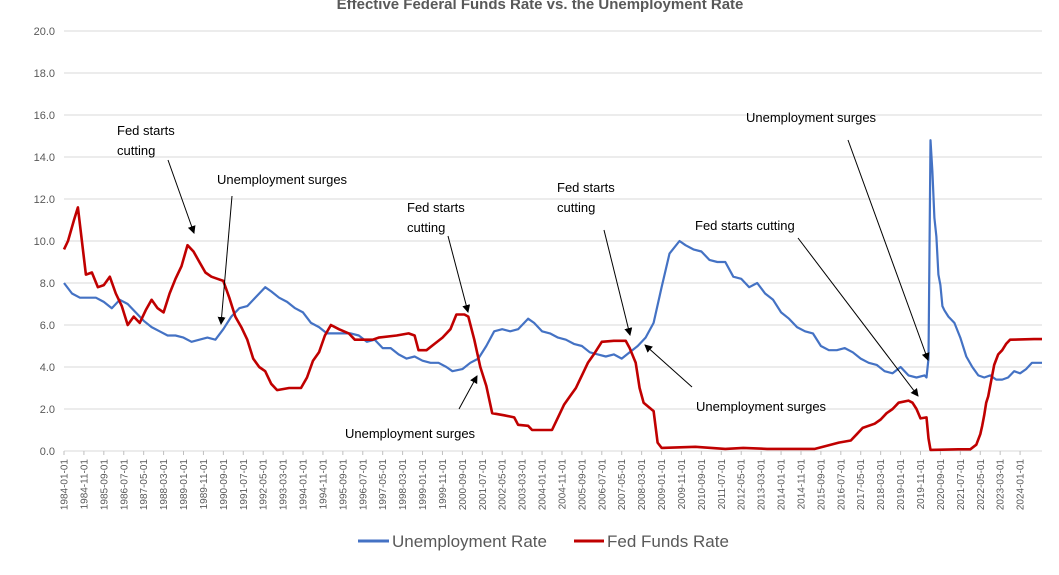  What do you see at coordinates (662, 485) in the screenshot?
I see `x-tick-label: 2009-01-01` at bounding box center [662, 485].